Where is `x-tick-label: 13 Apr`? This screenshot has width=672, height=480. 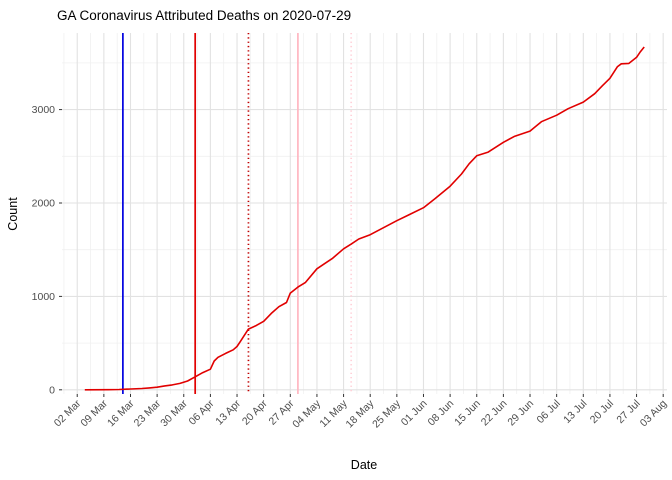
x-tick-label: 13 Apr is located at coordinates (228, 412).